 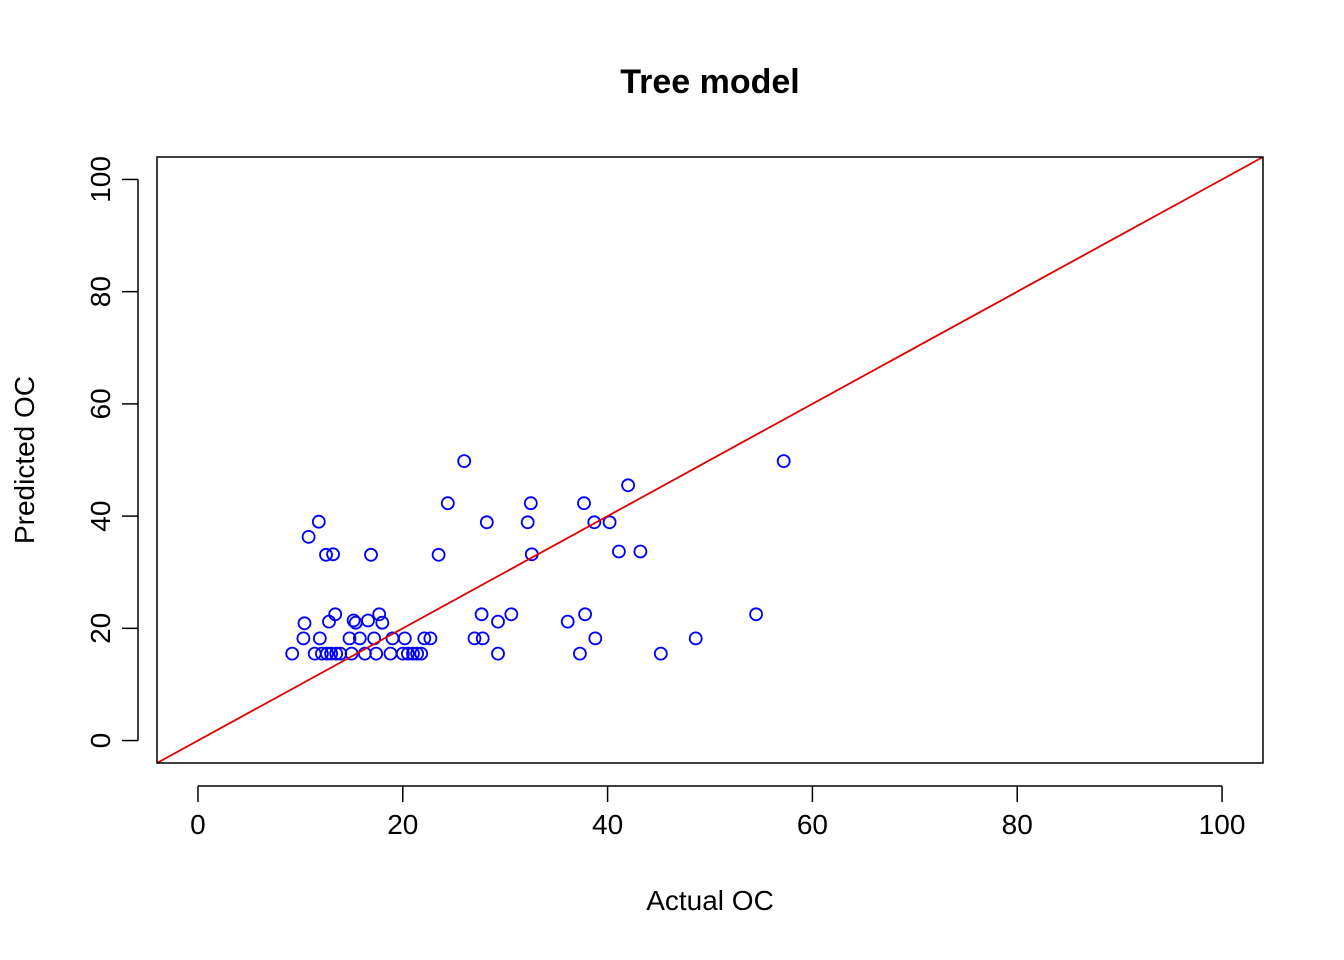 What do you see at coordinates (100, 516) in the screenshot?
I see `y-tick-label: 40` at bounding box center [100, 516].